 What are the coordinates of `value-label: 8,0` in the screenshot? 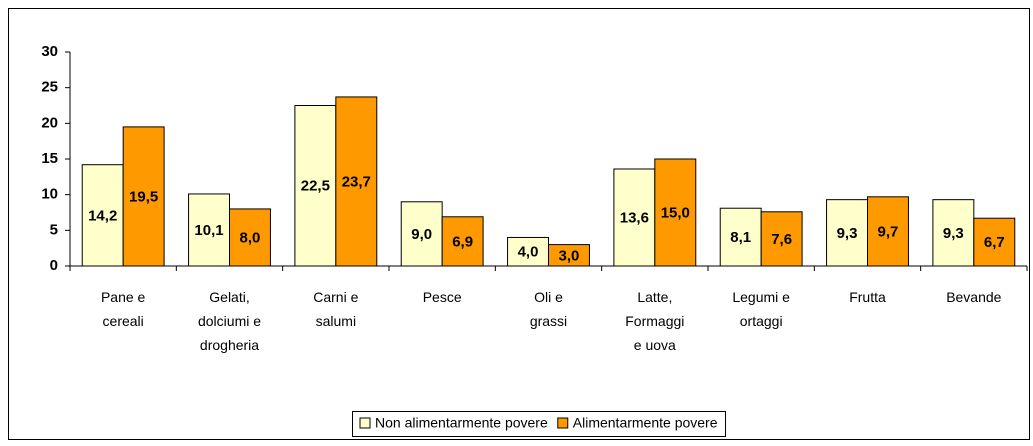 It's located at (250, 237).